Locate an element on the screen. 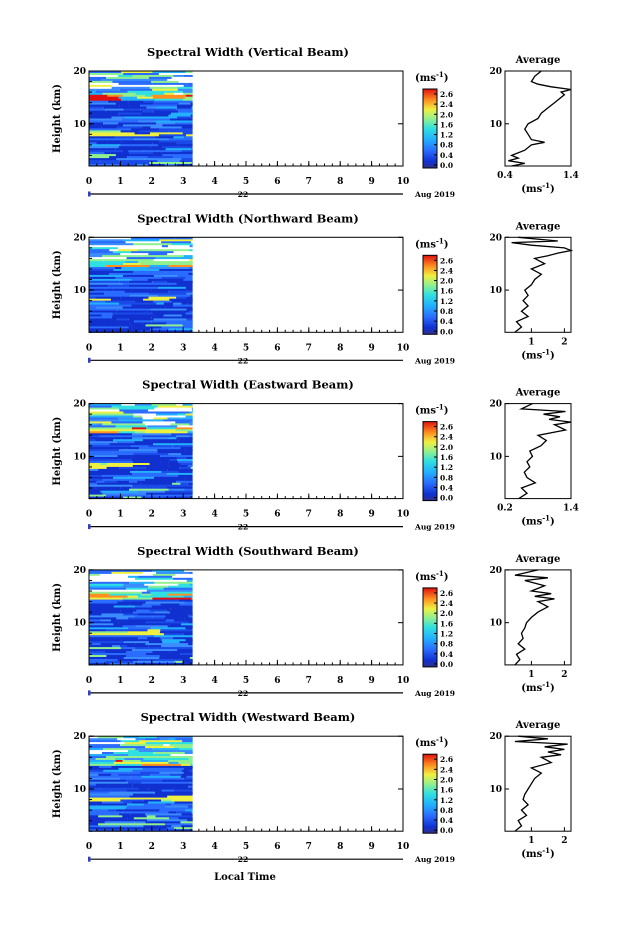 This screenshot has height=933, width=619. avg-x-tick-label: 0.2 is located at coordinates (505, 509).